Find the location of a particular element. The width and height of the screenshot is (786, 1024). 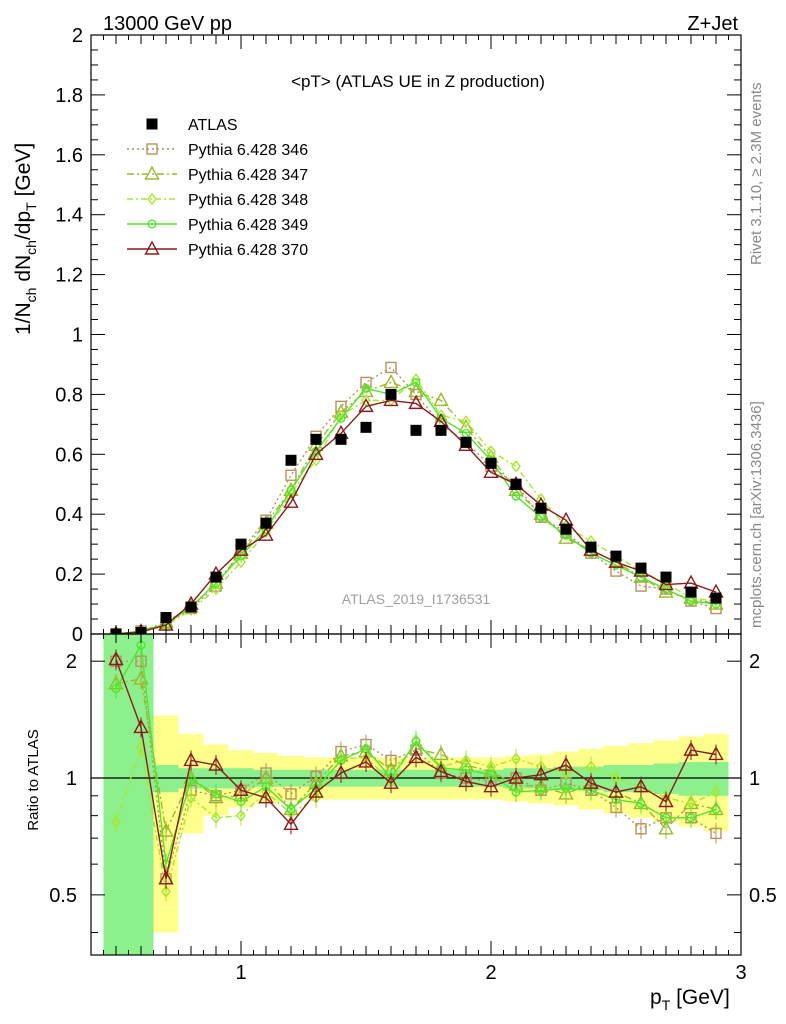

main-y-tick-label: 1 is located at coordinates (77, 336).